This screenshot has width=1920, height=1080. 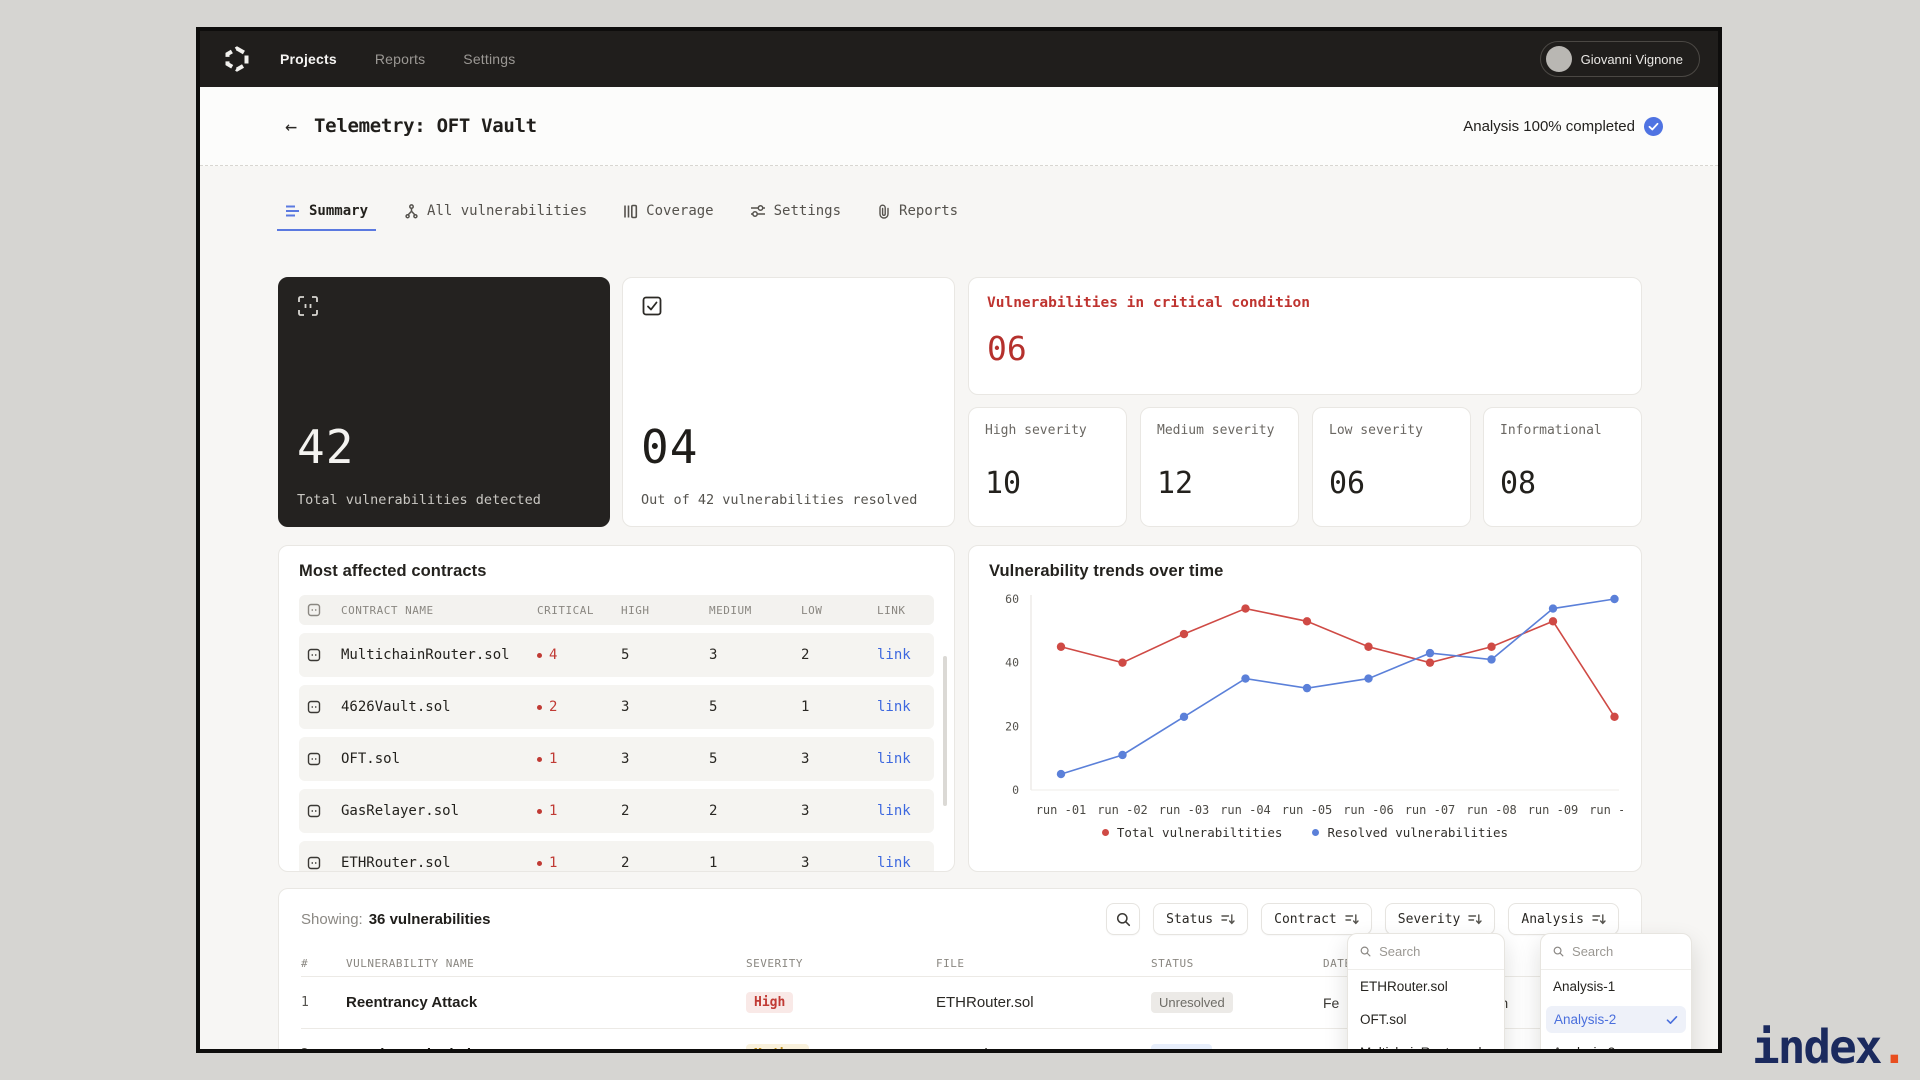 What do you see at coordinates (1558, 59) in the screenshot?
I see `avatar` at bounding box center [1558, 59].